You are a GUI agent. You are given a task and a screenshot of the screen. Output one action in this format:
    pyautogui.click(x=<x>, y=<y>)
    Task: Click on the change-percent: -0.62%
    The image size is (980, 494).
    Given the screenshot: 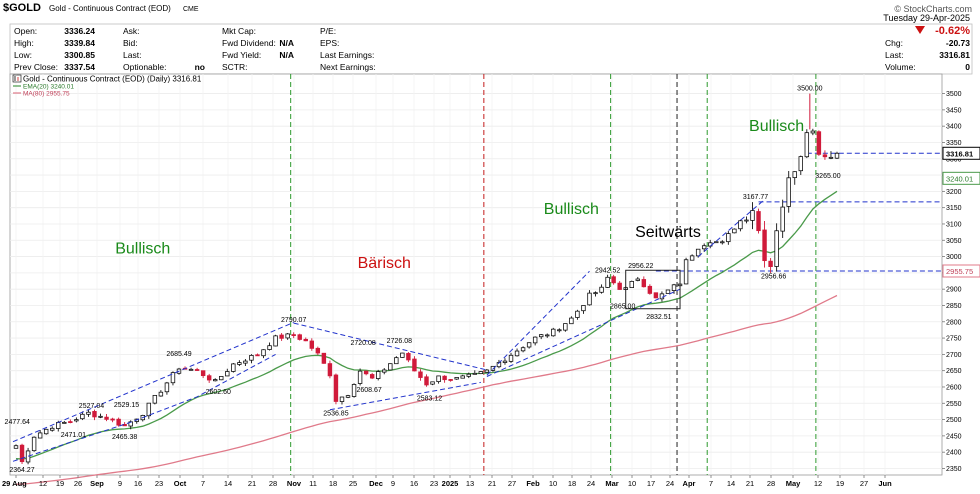 What is the action you would take?
    pyautogui.click(x=952, y=31)
    